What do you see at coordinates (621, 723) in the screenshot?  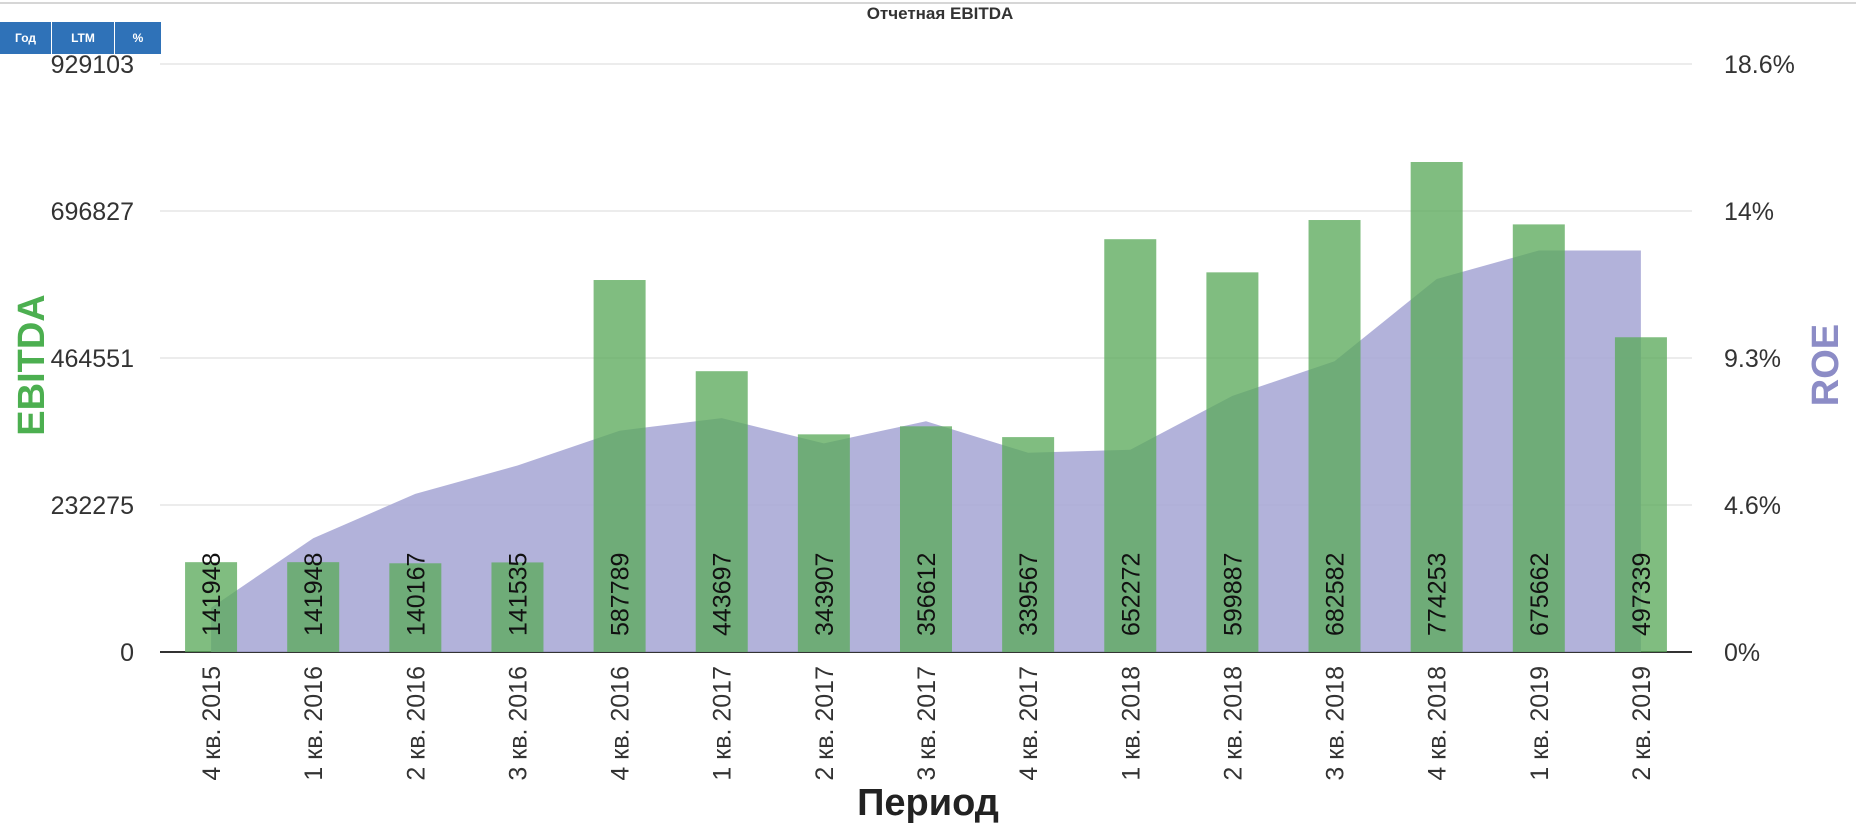 I see `x-tick-label: 4 кв. 2016` at bounding box center [621, 723].